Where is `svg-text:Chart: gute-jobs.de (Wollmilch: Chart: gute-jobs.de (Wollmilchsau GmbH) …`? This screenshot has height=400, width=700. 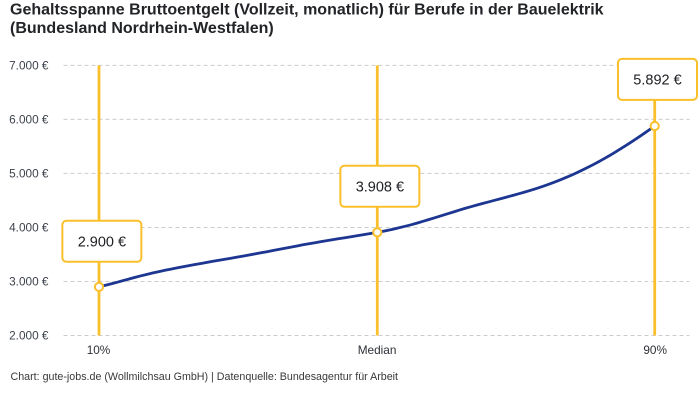
svg-text:Chart: gute-jobs.de (Wollmilch: Chart: gute-jobs.de (Wollmilchsau GmbH) … is located at coordinates (205, 377).